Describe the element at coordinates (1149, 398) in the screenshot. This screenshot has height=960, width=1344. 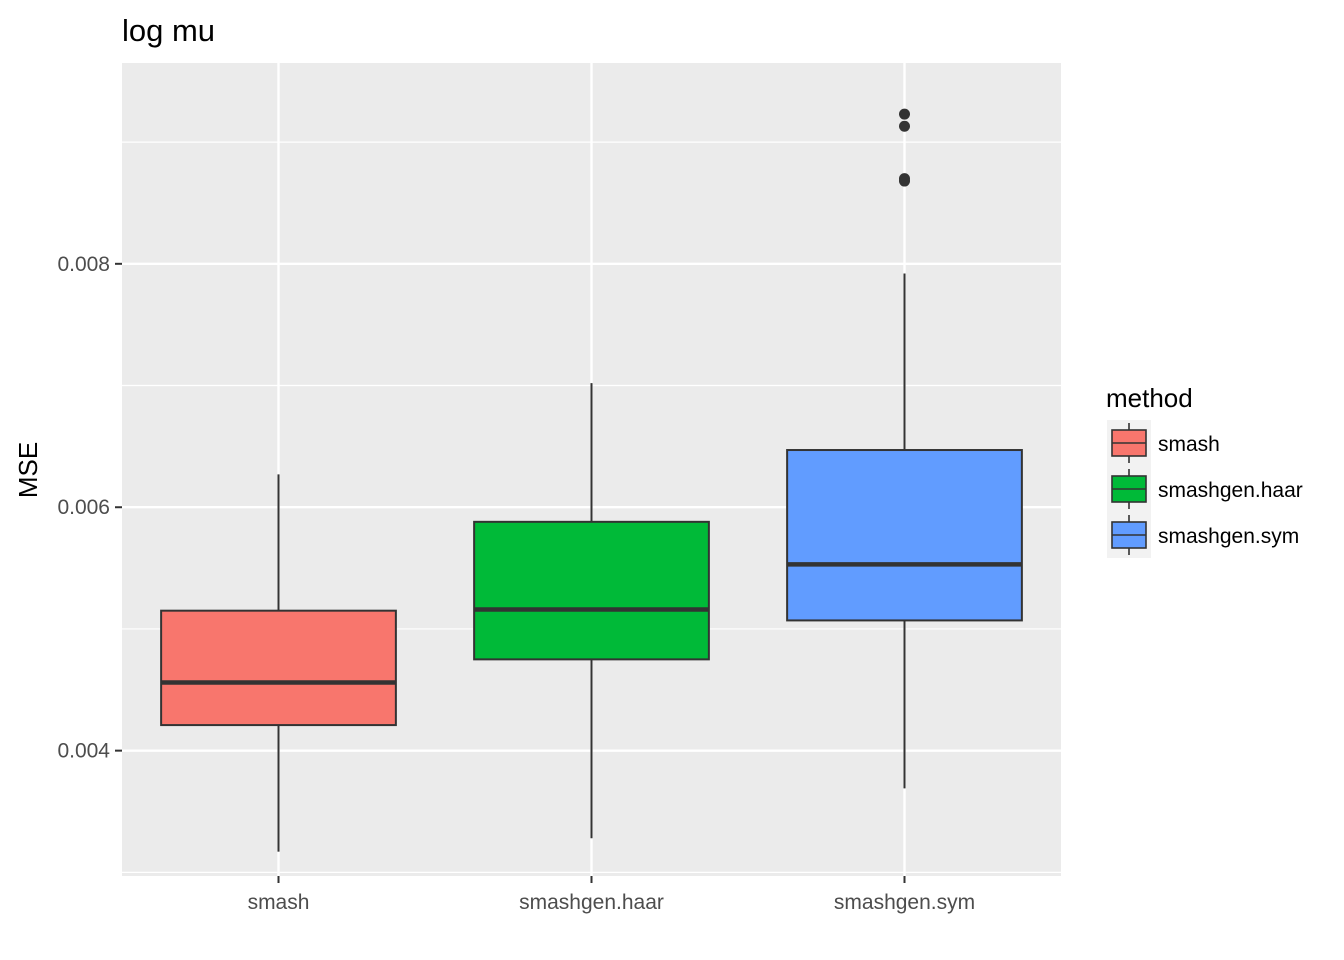
I see `legend-title: method` at that location.